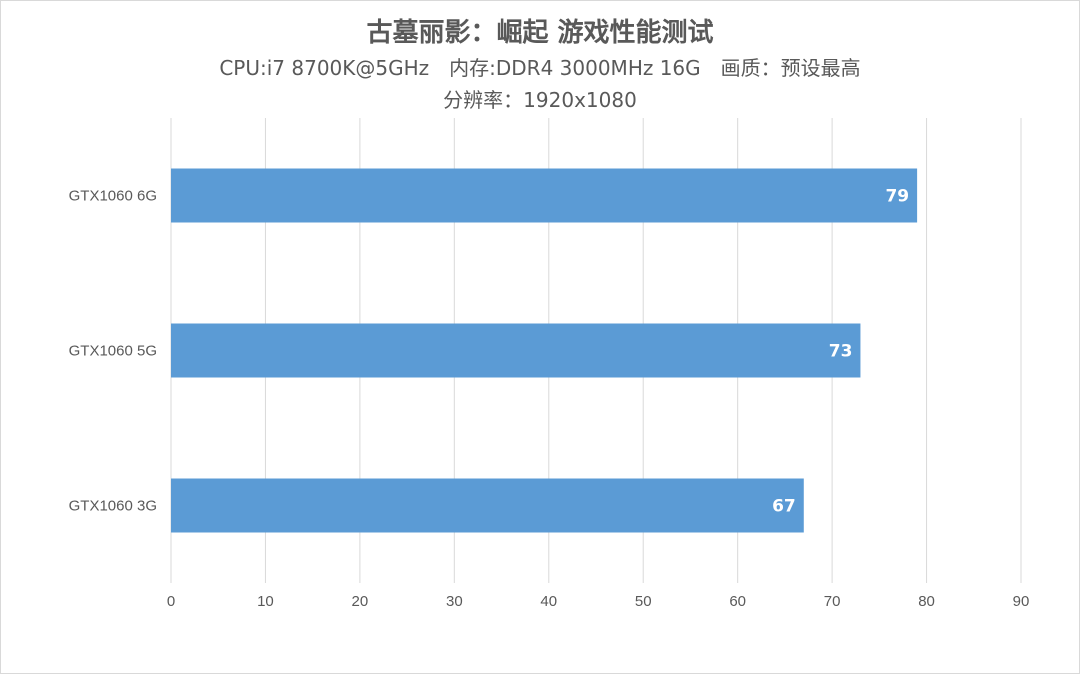 The height and width of the screenshot is (676, 1080). Describe the element at coordinates (832, 601) in the screenshot. I see `x-tick-label: 70` at that location.